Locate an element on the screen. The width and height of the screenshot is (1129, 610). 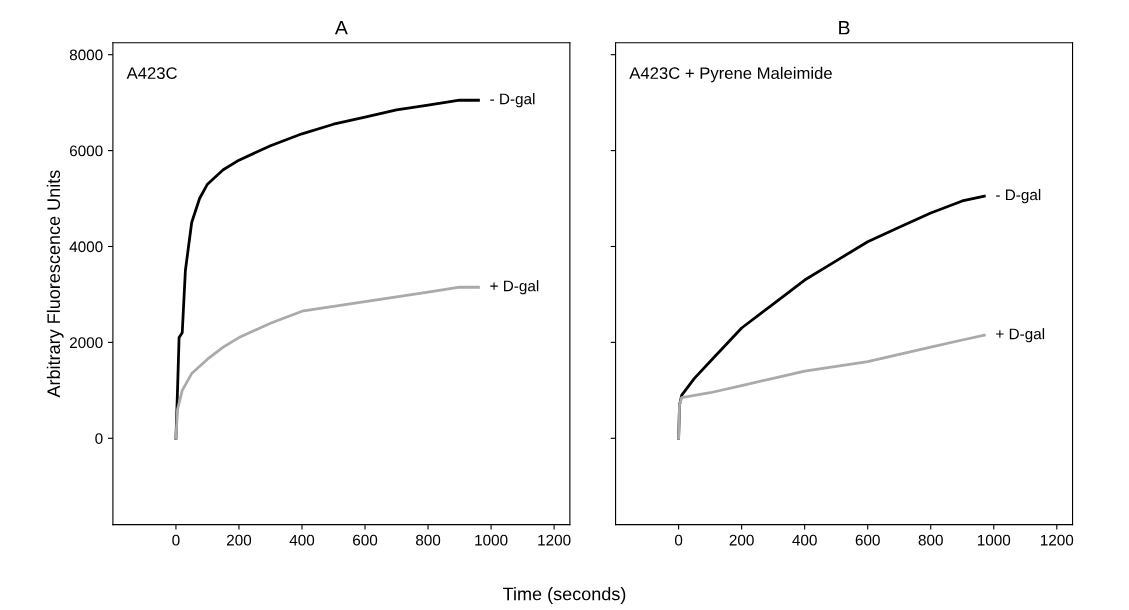
x-axis-title: Time (seconds) is located at coordinates (564, 595).